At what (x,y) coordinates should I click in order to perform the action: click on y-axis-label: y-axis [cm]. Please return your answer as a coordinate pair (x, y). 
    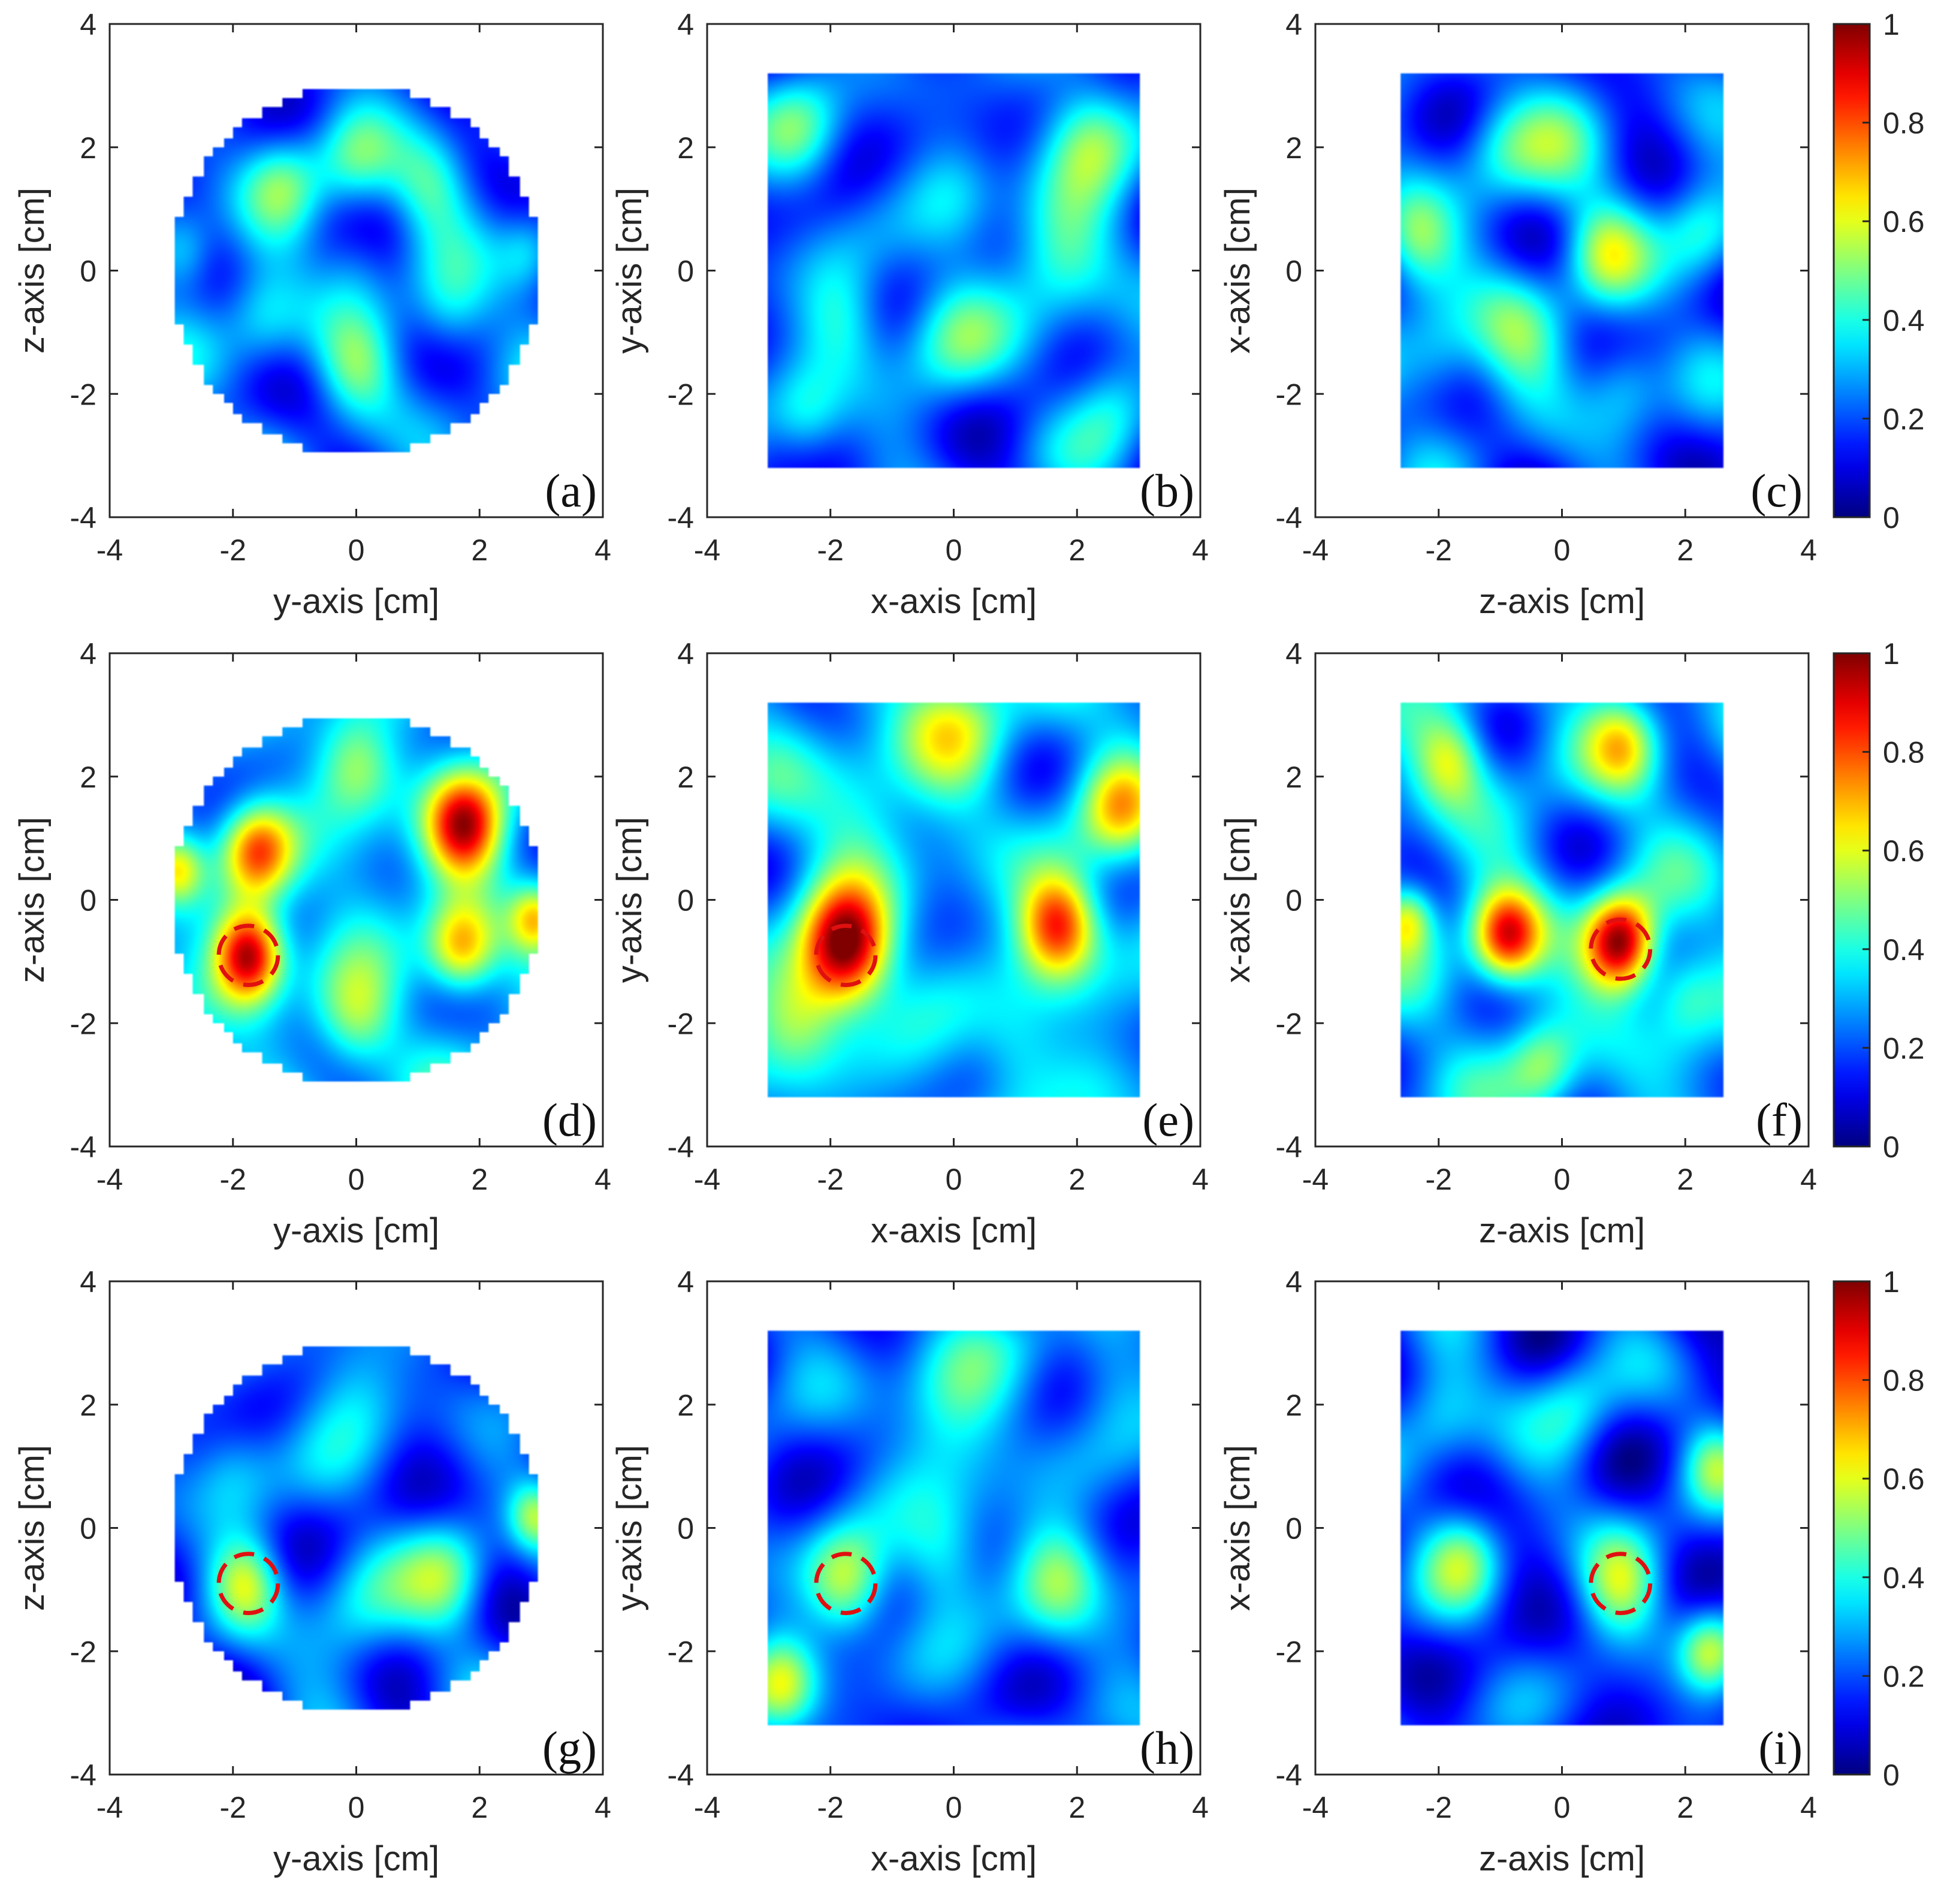
    Looking at the image, I should click on (629, 900).